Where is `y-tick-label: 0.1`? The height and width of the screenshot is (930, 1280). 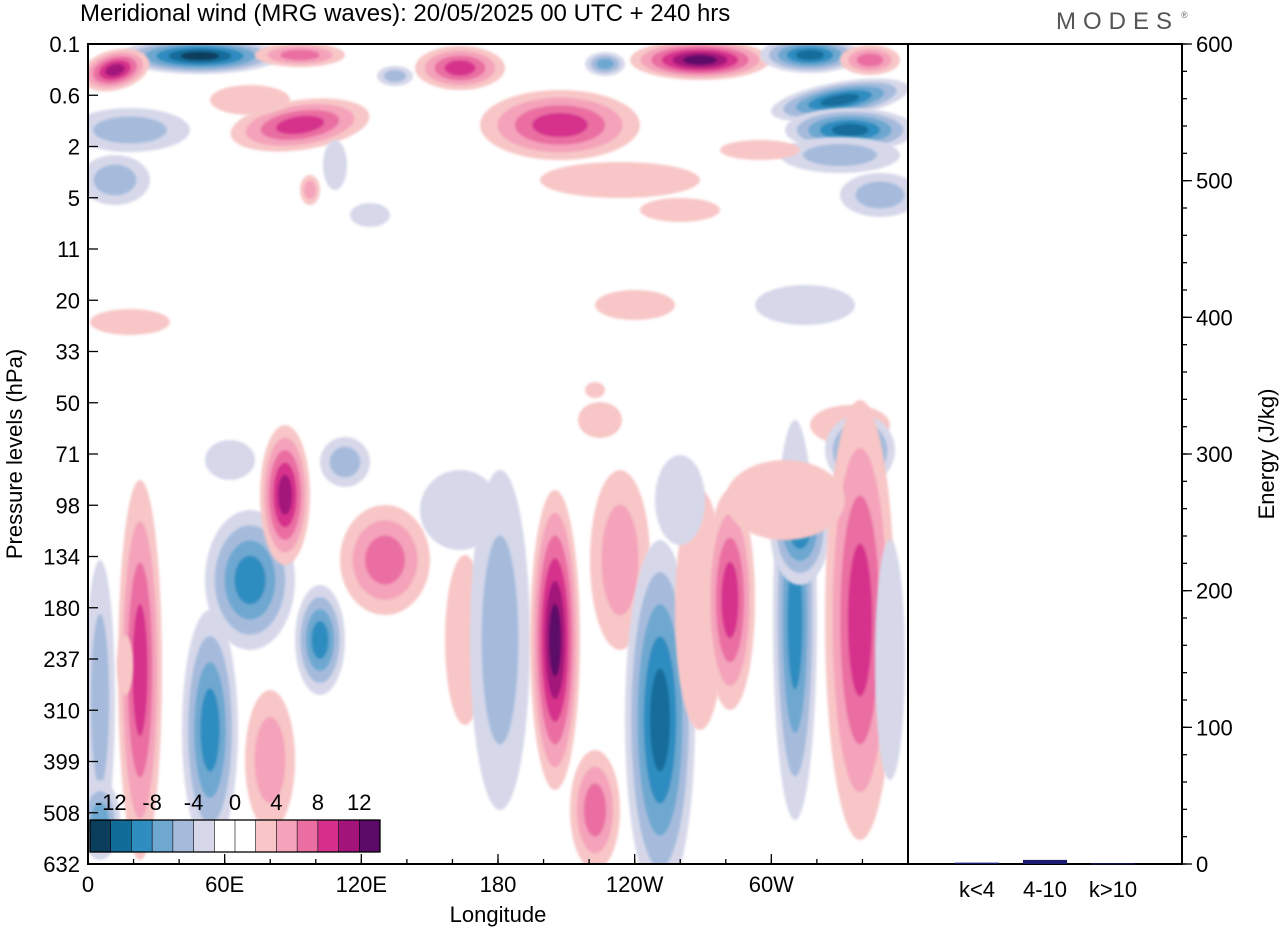 y-tick-label: 0.1 is located at coordinates (64, 44).